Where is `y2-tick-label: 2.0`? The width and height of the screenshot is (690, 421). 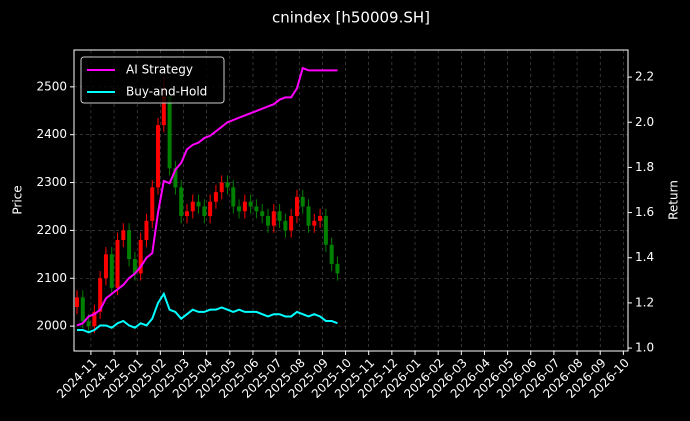 y2-tick-label: 2.0 is located at coordinates (644, 122).